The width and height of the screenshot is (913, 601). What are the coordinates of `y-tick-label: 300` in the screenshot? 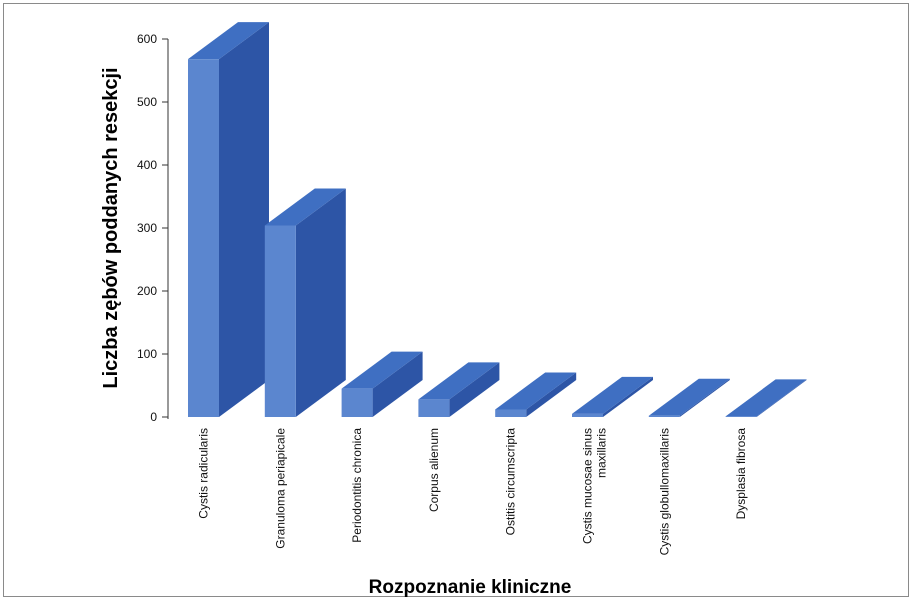 It's located at (147, 228).